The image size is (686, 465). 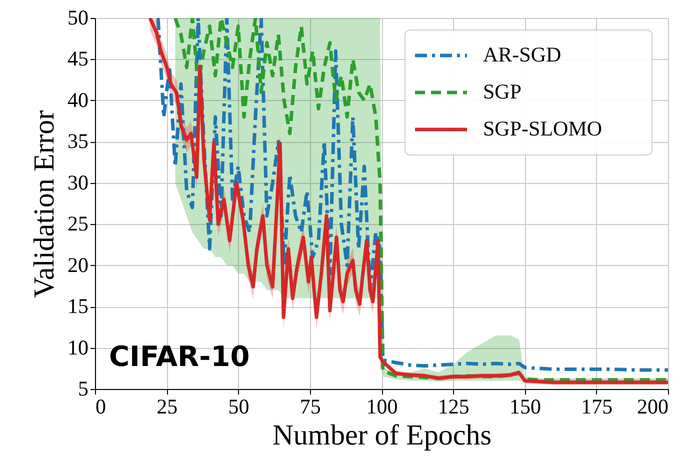 What do you see at coordinates (78, 100) in the screenshot?
I see `y-tick-label: 40` at bounding box center [78, 100].